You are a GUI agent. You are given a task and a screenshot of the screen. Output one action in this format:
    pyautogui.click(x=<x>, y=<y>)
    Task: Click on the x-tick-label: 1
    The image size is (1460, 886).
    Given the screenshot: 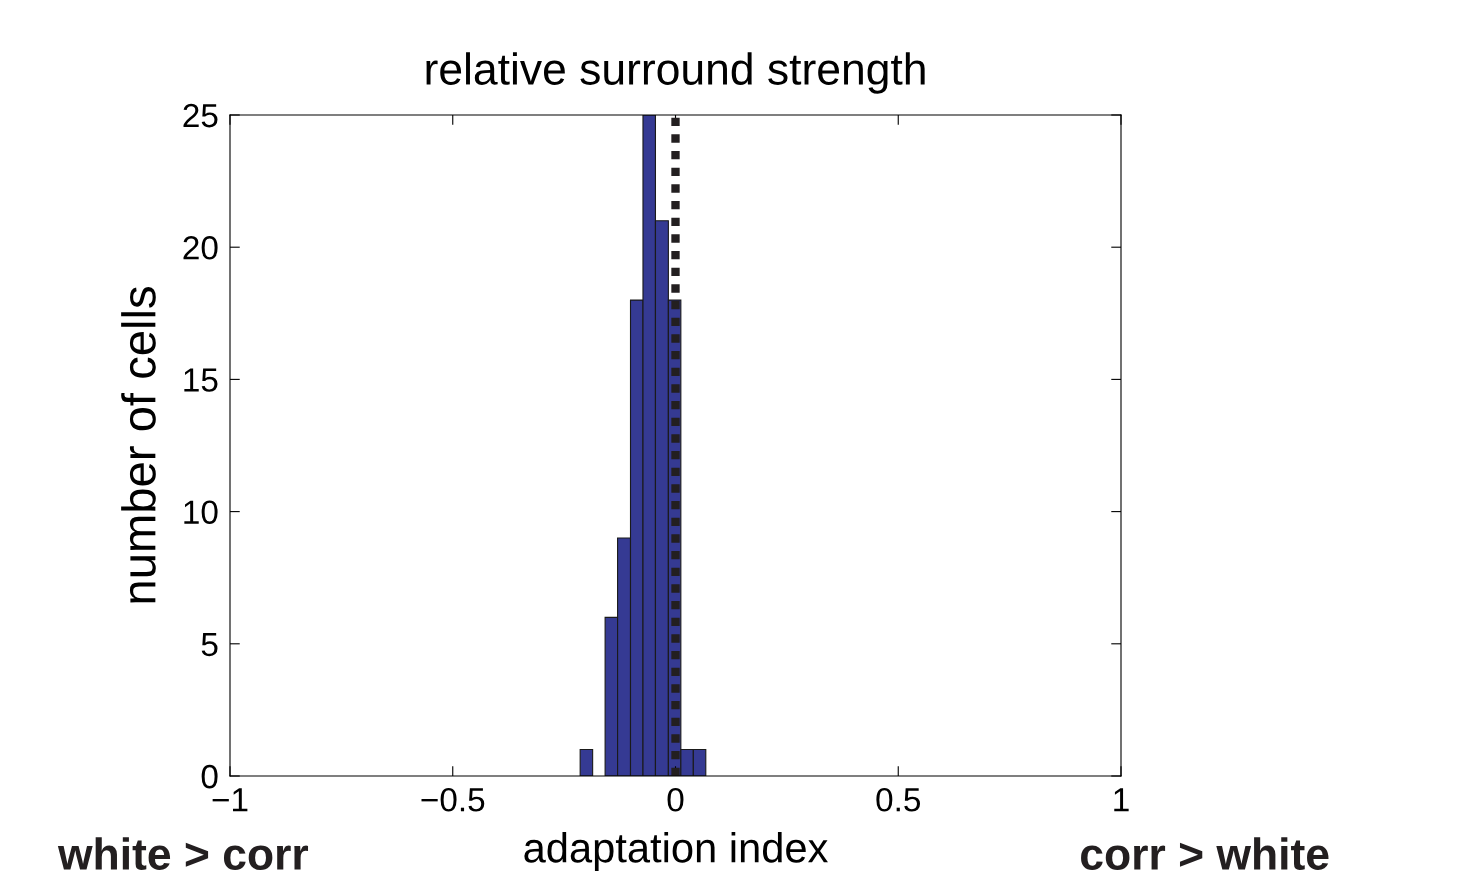 What is the action you would take?
    pyautogui.click(x=1121, y=800)
    